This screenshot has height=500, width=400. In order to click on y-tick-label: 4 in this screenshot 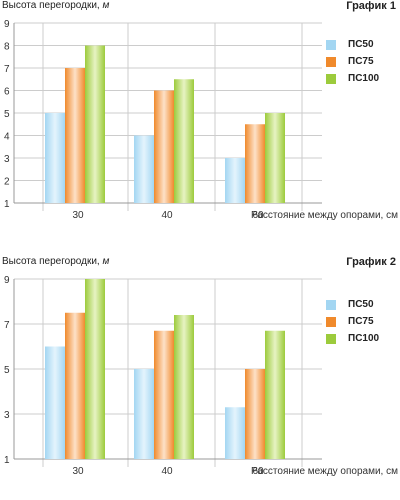, I will do `click(7, 137)`.